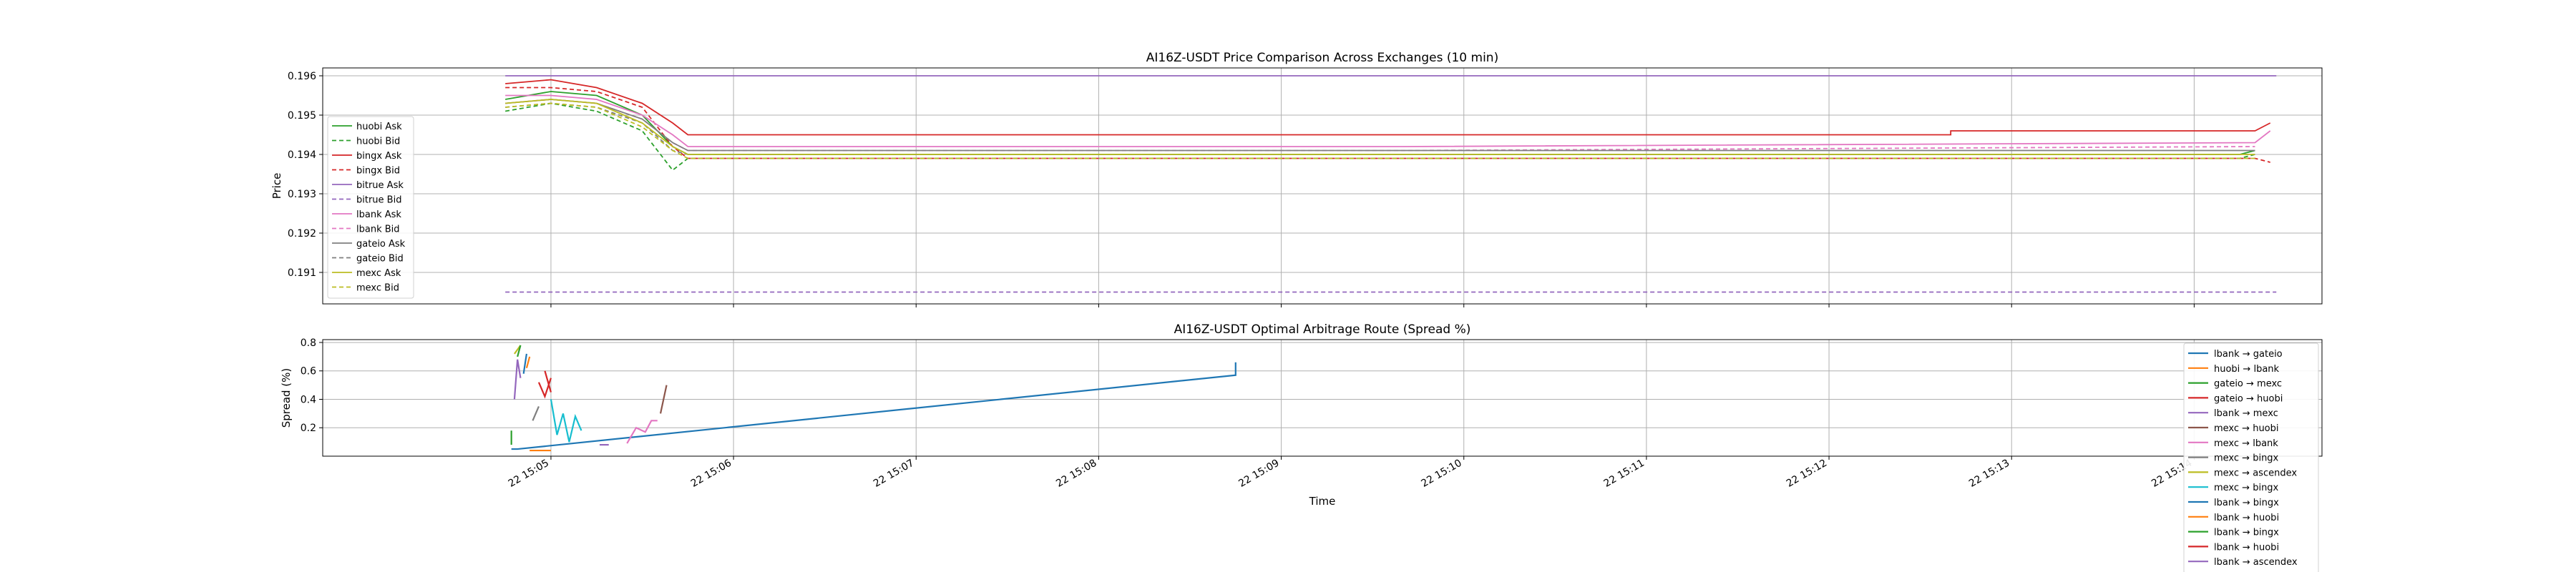 Image resolution: width=2576 pixels, height=572 pixels. I want to click on price-y-tick-label: 0.194, so click(302, 155).